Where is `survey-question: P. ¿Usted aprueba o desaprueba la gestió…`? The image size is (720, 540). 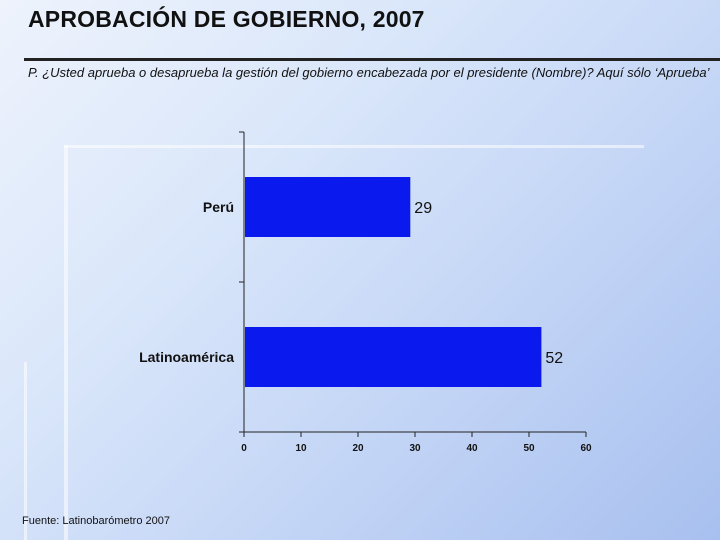
survey-question: P. ¿Usted aprueba o desaprueba la gestió… is located at coordinates (369, 72).